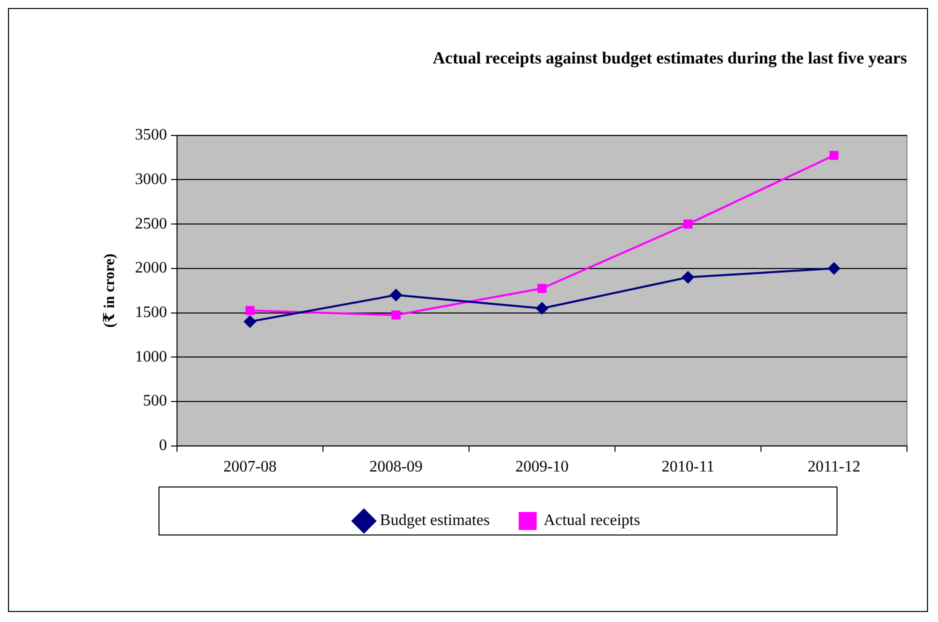  I want to click on x-tick-label: 2010-11, so click(688, 467).